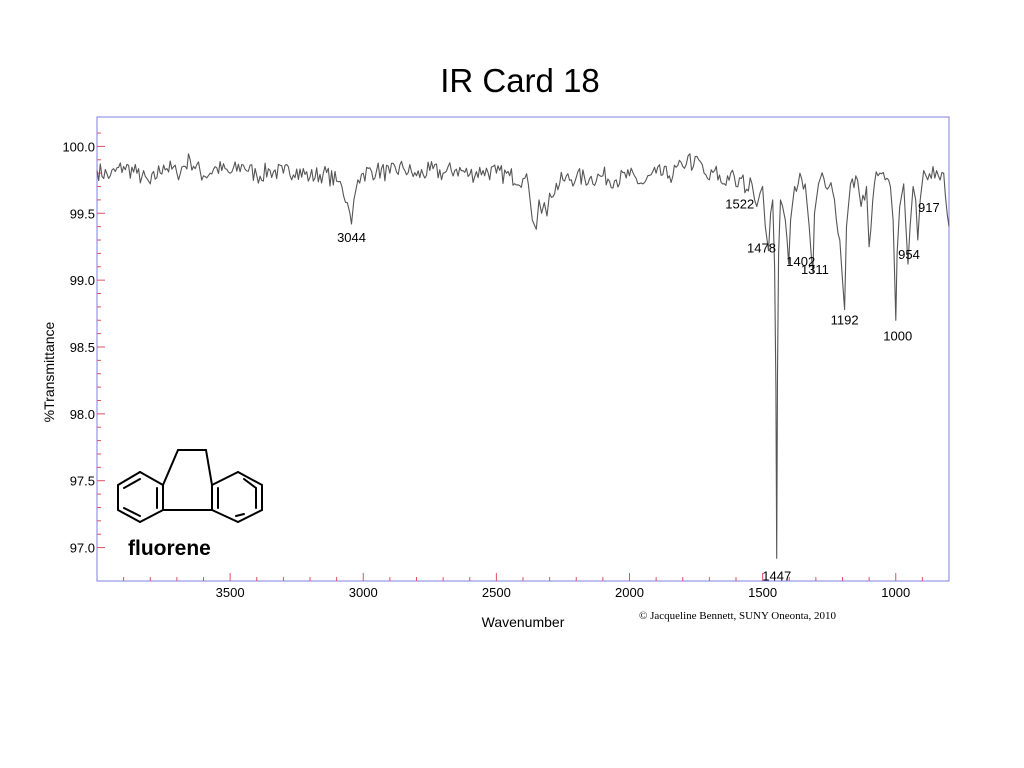 The width and height of the screenshot is (1024, 768). What do you see at coordinates (49, 371) in the screenshot?
I see `y-axis-label: %Transmittance` at bounding box center [49, 371].